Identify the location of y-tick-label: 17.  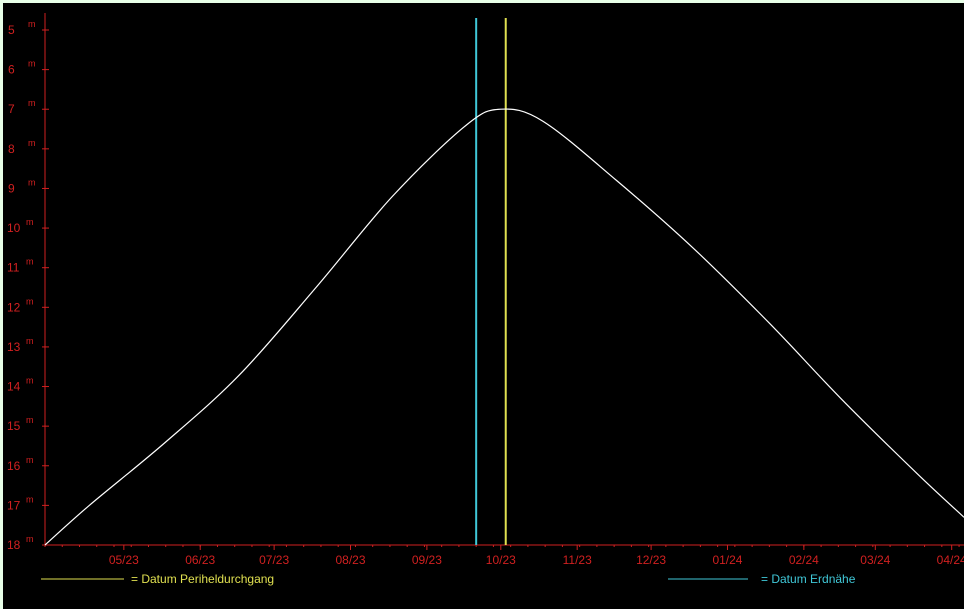
(14, 505).